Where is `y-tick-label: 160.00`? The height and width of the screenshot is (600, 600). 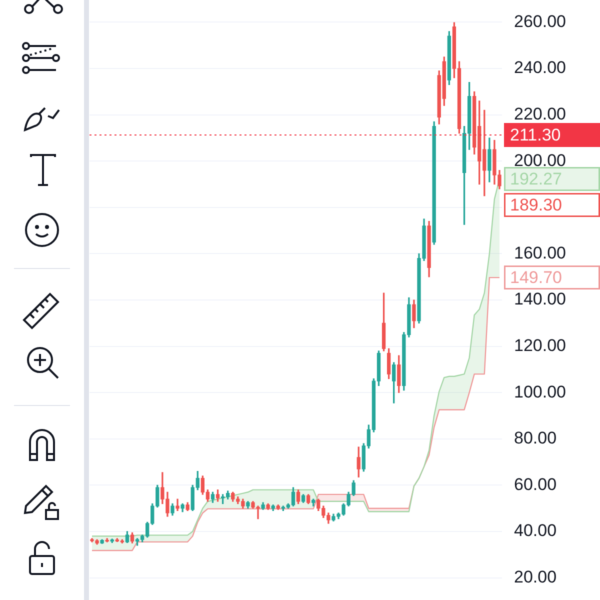
y-tick-label: 160.00 is located at coordinates (540, 252).